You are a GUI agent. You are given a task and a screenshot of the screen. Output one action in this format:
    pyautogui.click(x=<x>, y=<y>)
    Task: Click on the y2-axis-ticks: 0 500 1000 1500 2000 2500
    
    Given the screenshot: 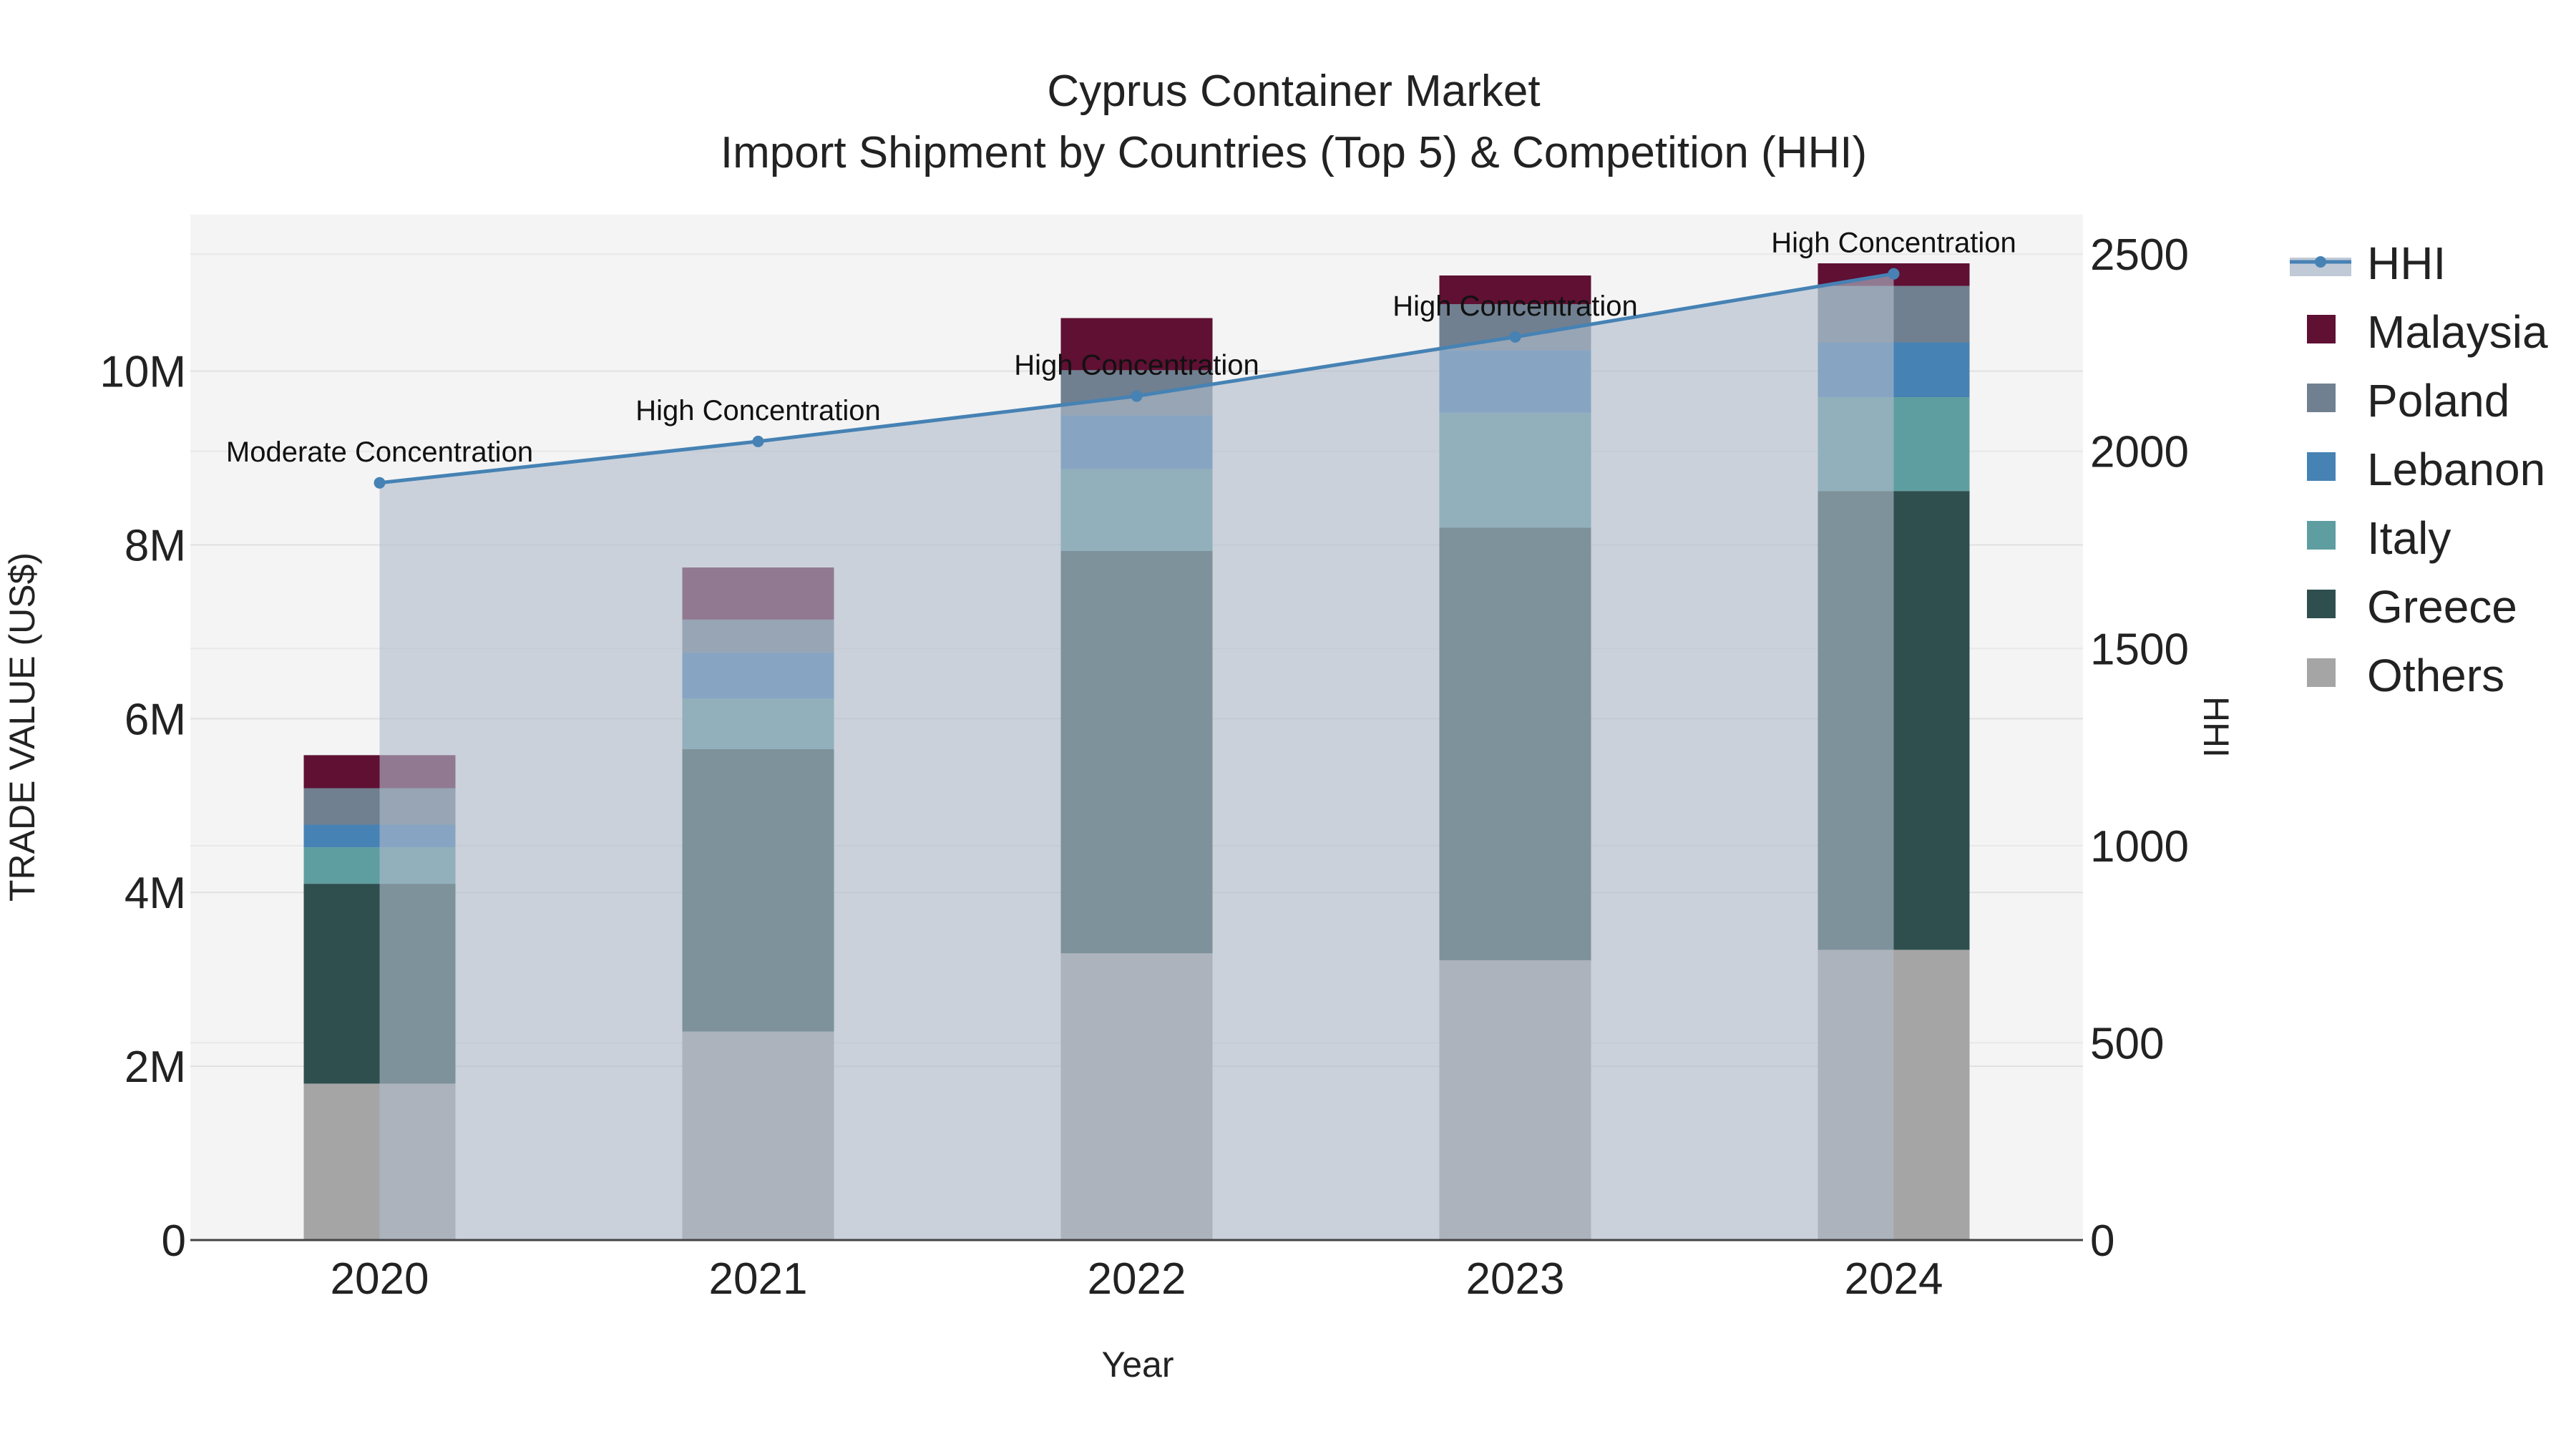 What is the action you would take?
    pyautogui.click(x=2139, y=748)
    